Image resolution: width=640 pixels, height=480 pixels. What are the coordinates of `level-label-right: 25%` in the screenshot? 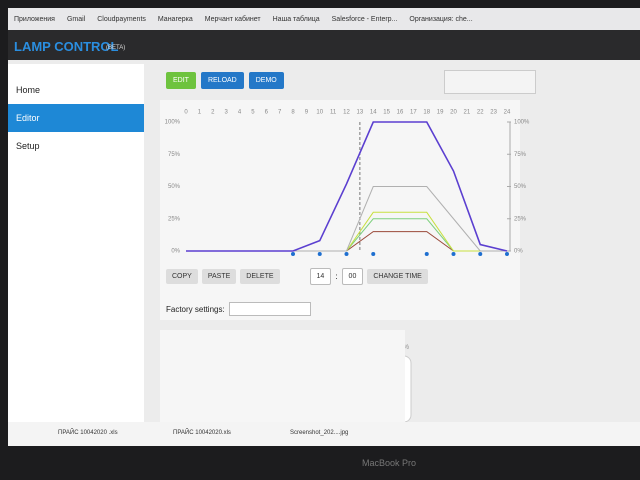 It's located at (520, 219).